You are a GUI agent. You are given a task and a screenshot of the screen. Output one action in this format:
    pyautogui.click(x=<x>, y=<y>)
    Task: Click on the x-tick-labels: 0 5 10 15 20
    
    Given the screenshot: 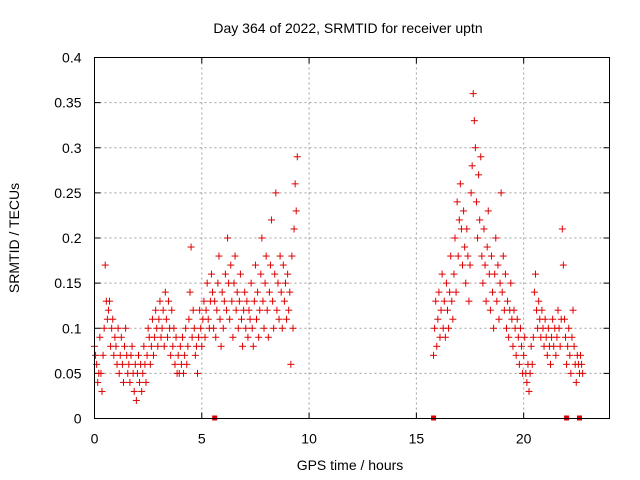 What is the action you would take?
    pyautogui.click(x=311, y=439)
    